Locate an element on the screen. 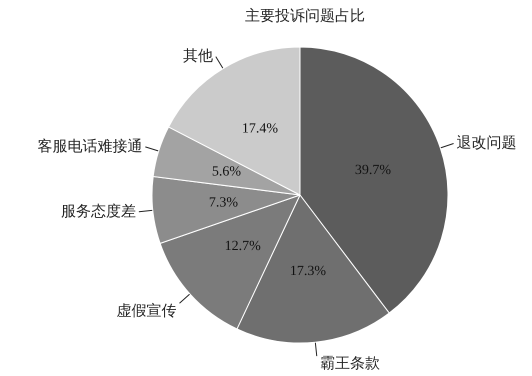 This screenshot has width=532, height=376. chart-title: 主要投诉问题占比 is located at coordinates (305, 16).